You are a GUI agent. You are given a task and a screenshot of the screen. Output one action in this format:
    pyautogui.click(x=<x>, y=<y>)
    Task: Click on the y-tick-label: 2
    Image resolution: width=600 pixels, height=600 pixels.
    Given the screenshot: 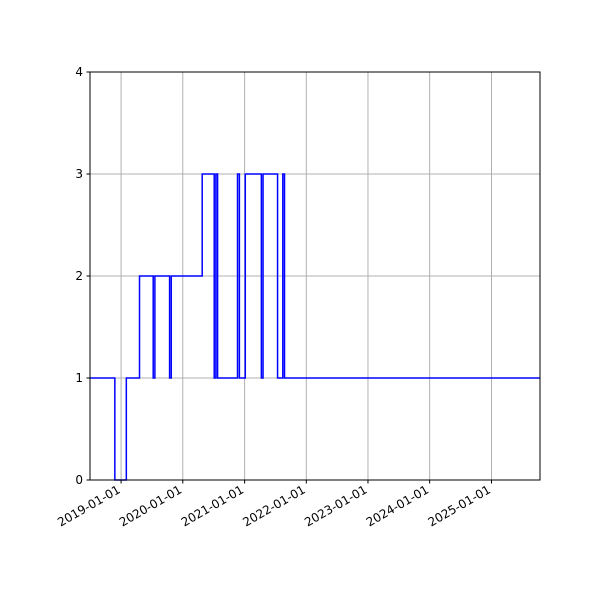 What is the action you would take?
    pyautogui.click(x=79, y=276)
    